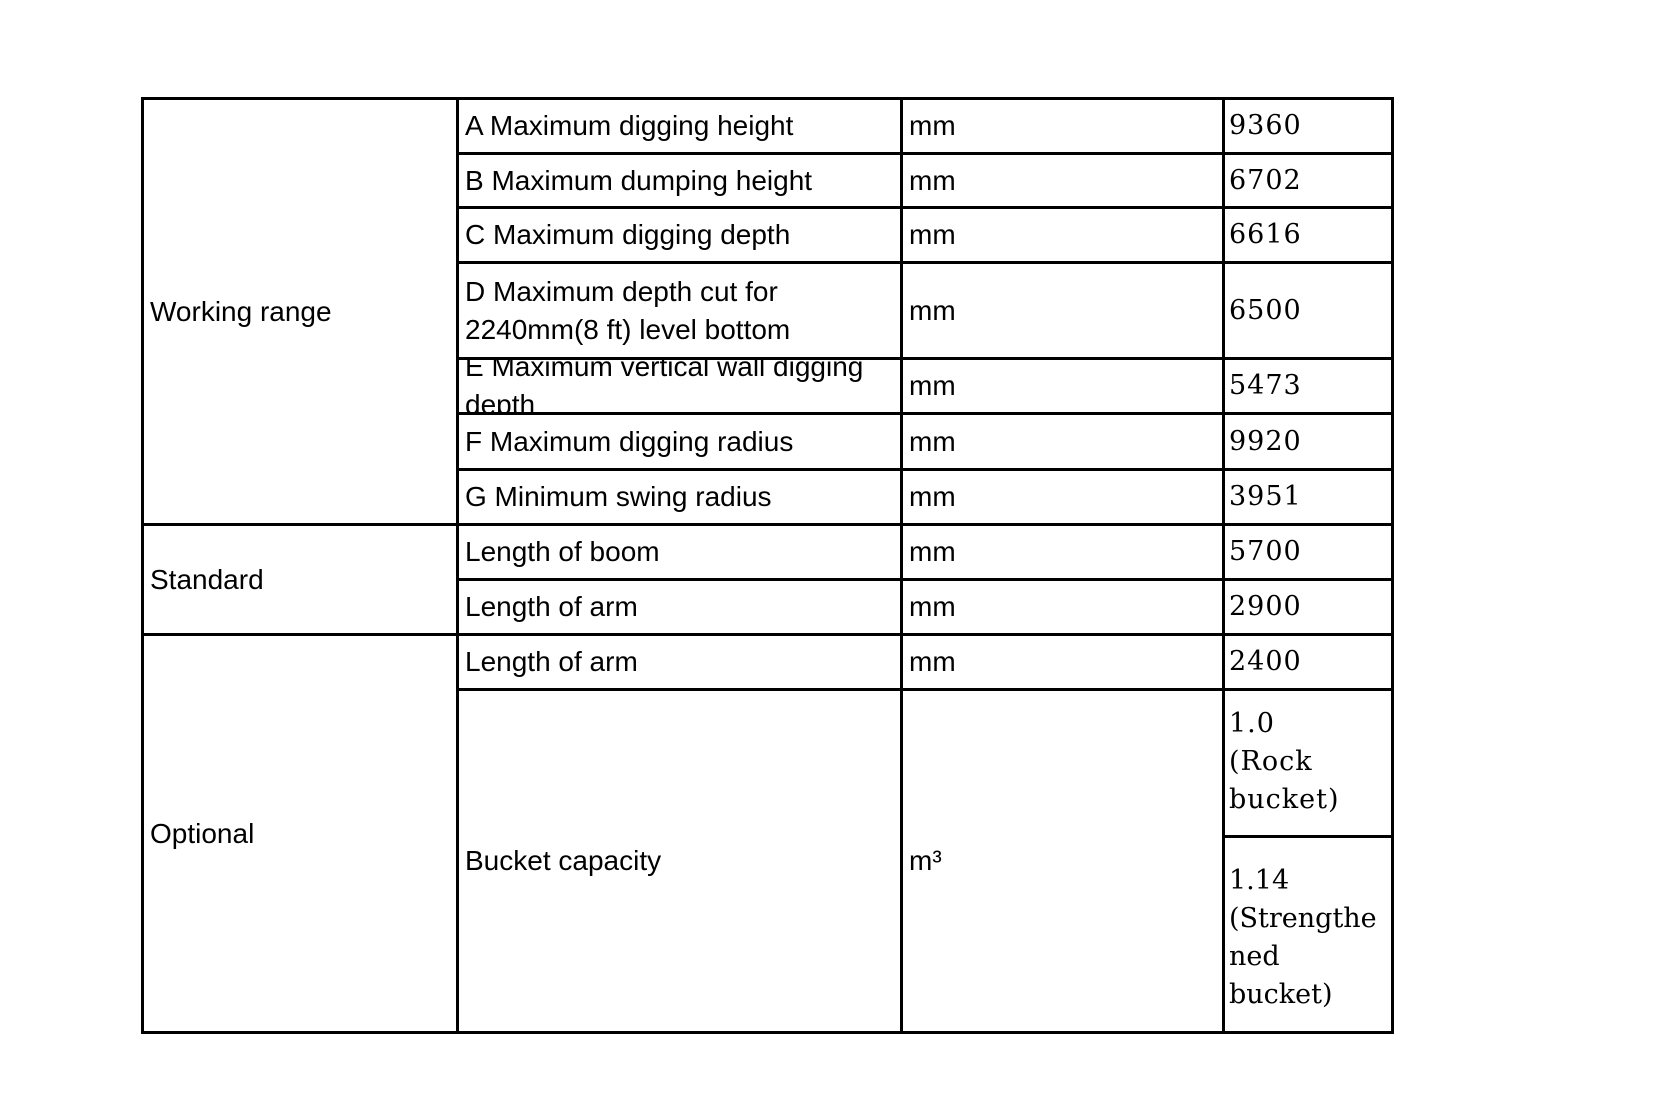 The image size is (1654, 1116). What do you see at coordinates (679, 126) in the screenshot?
I see `item-cell: A Maximum digging height` at bounding box center [679, 126].